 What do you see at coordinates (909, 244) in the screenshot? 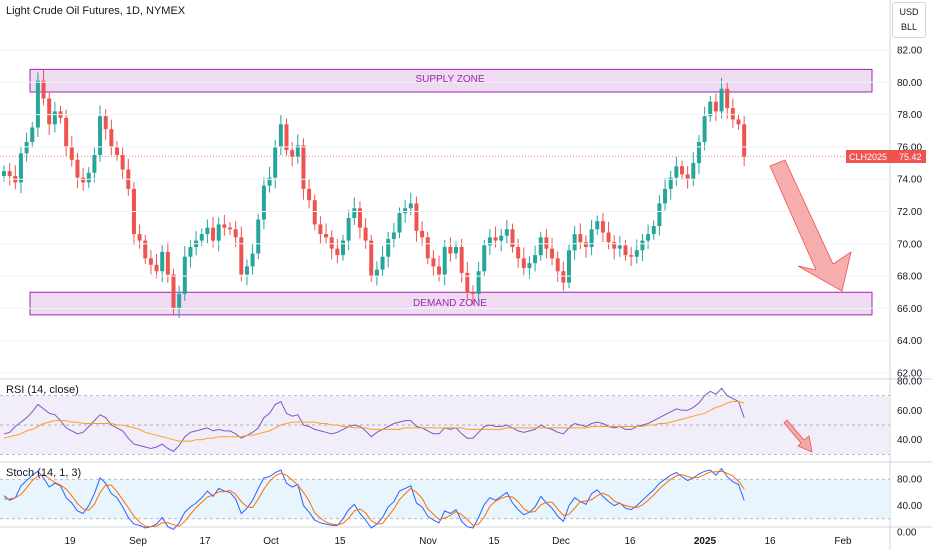
I see `price-tick-label: 70.00` at bounding box center [909, 244].